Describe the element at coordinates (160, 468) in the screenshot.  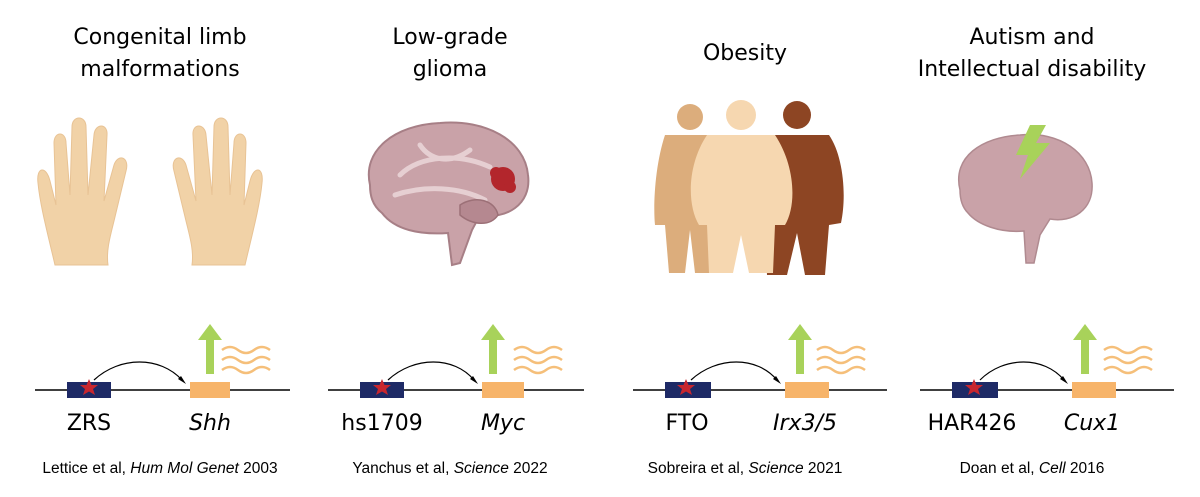
I see `citation: Lettice et al, Hum Mol Genet 2003` at that location.